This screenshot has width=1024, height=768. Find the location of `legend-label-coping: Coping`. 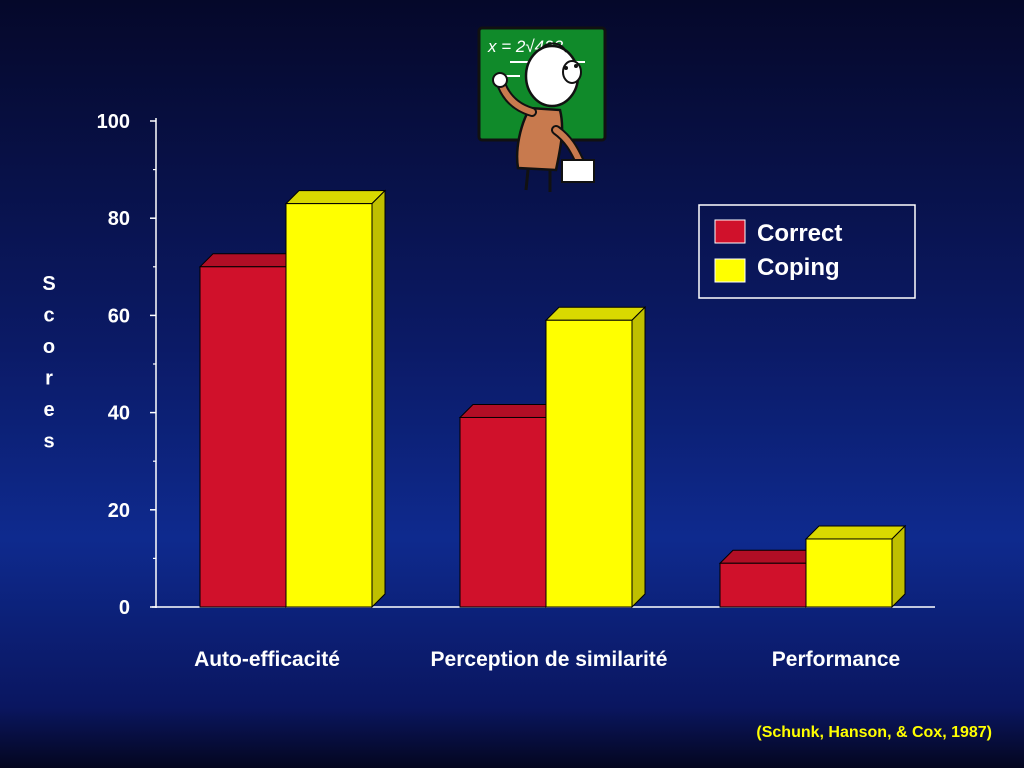

legend-label-coping: Coping is located at coordinates (798, 267).